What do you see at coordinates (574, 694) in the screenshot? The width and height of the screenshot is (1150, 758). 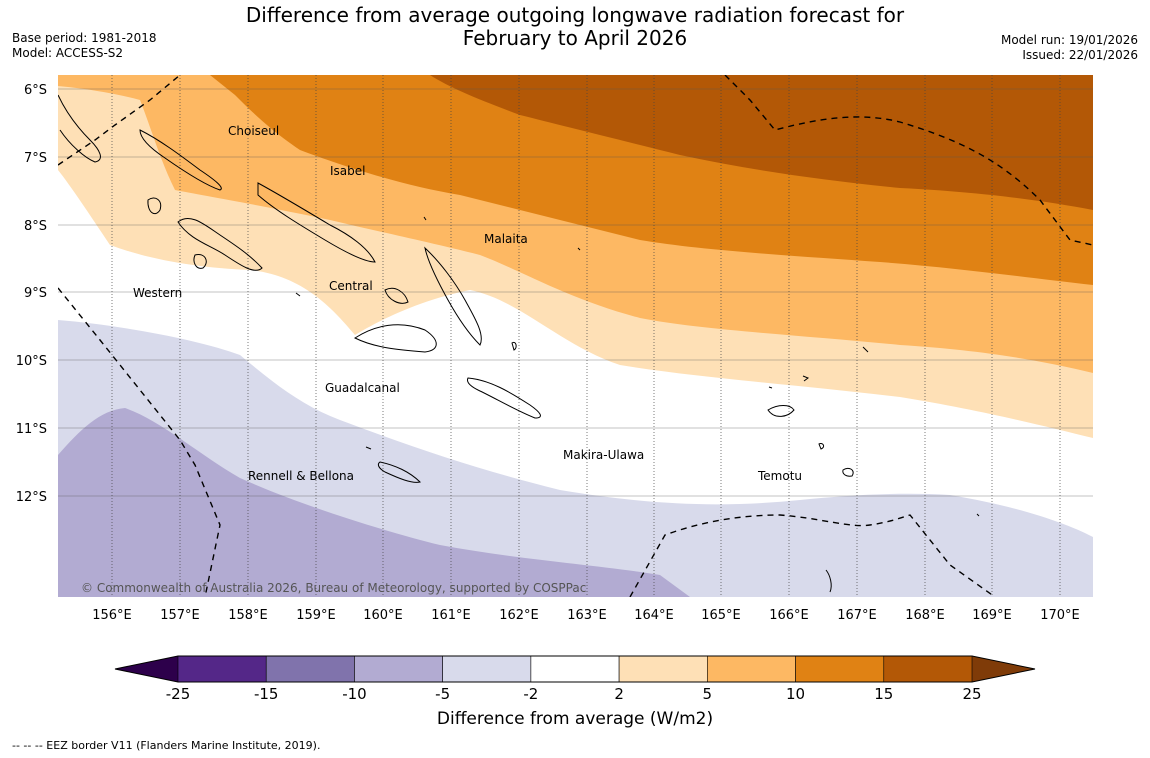 I see `colorbar-tick-labels: -25 -15 -10 -5 -2 2 5 10 15 25` at bounding box center [574, 694].